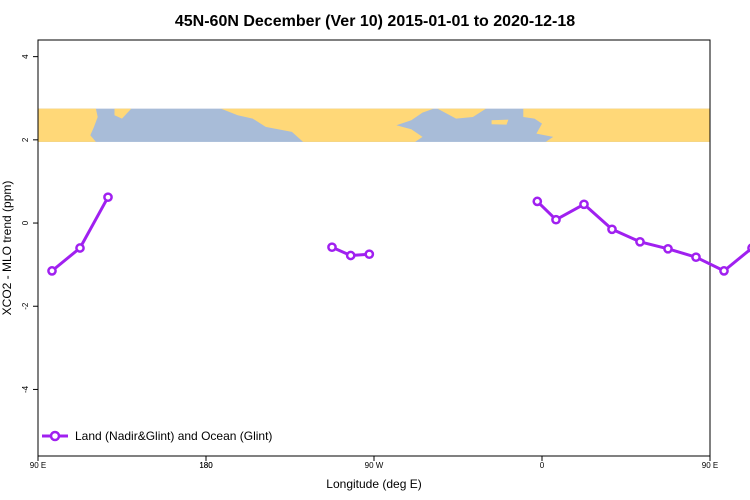 Image resolution: width=750 pixels, height=500 pixels. I want to click on y-axis: 4 2 0 -2 -4, so click(29, 223).